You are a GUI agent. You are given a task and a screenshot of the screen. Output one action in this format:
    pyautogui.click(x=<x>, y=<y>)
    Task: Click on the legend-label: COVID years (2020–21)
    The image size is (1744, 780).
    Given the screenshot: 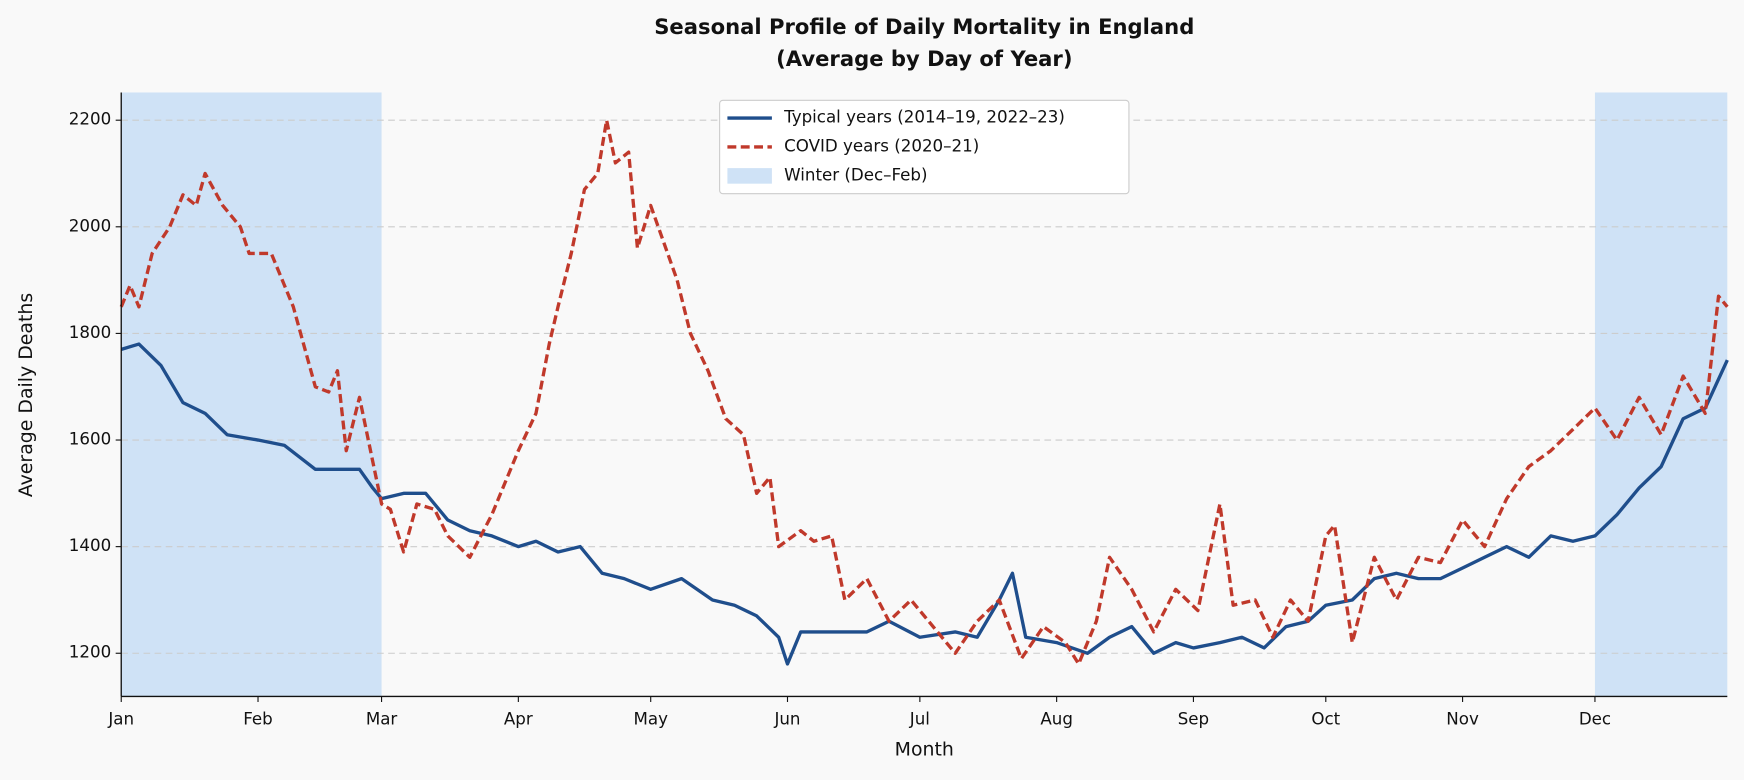 What is the action you would take?
    pyautogui.click(x=881, y=145)
    